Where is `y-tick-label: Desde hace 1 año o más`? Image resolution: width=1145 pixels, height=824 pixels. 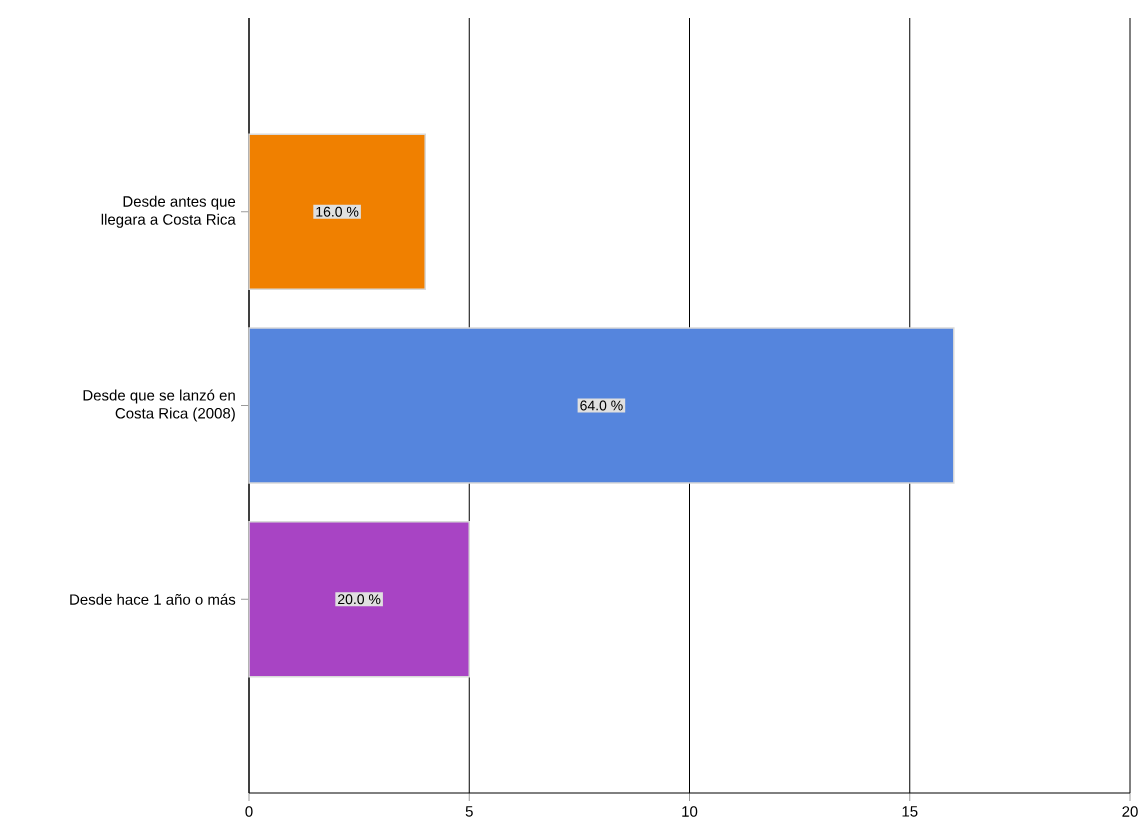
y-tick-label: Desde hace 1 año o más is located at coordinates (153, 599).